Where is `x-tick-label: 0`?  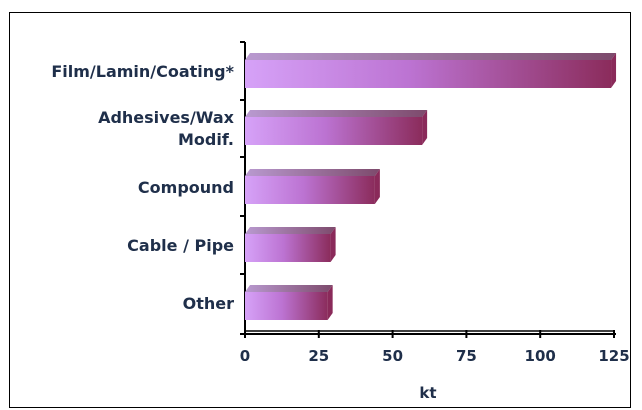
x-tick-label: 0 is located at coordinates (245, 356).